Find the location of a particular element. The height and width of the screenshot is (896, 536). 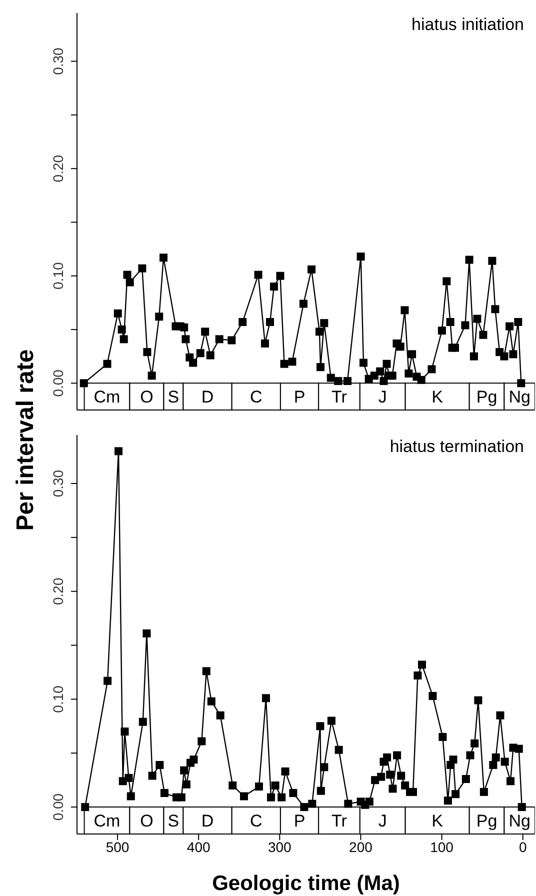

y-axis-title: Per interval rate is located at coordinates (26, 440).